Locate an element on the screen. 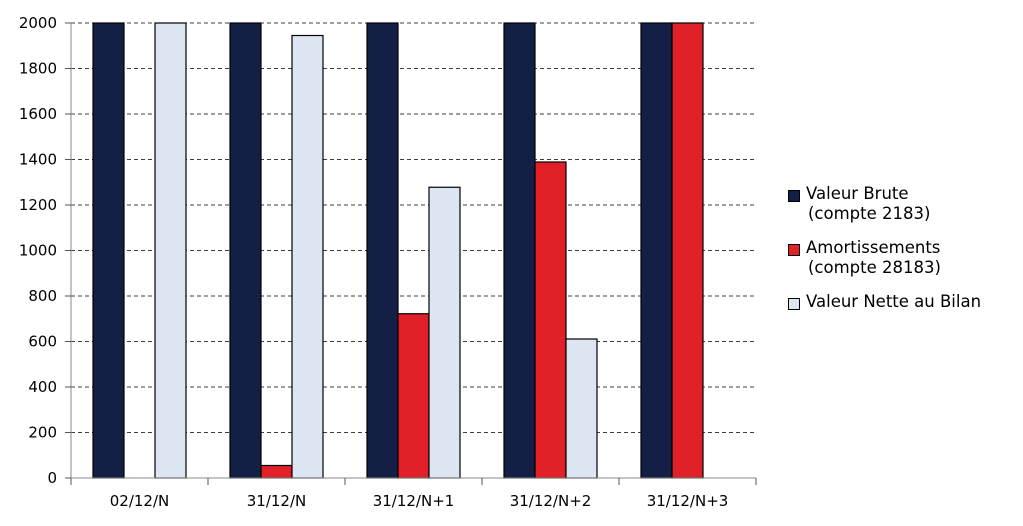 Image resolution: width=1023 pixels, height=526 pixels. legend-label-valeur-nette: Valeur Nette au Bilan is located at coordinates (894, 301).